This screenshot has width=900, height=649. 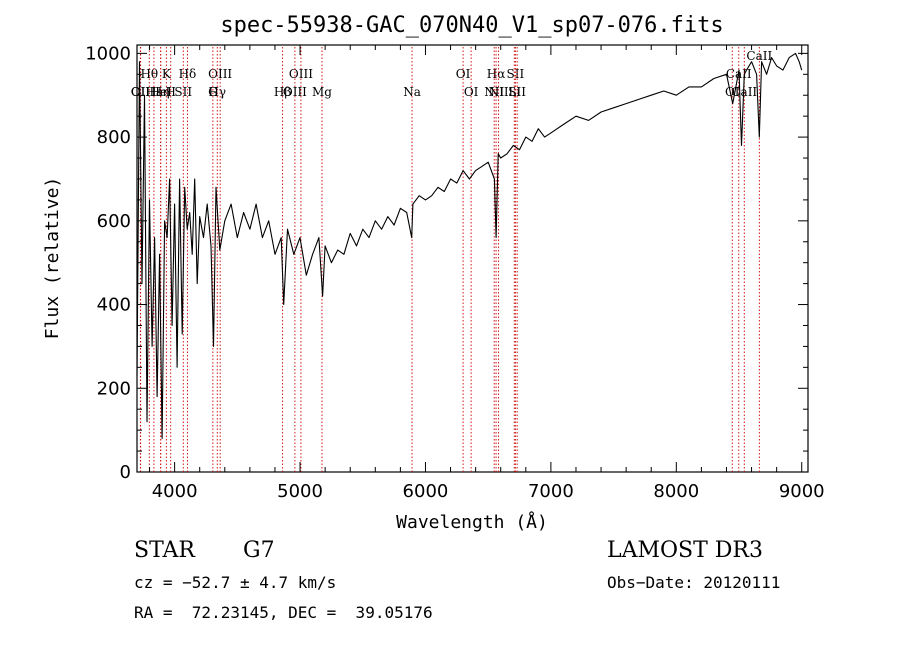 What do you see at coordinates (685, 550) in the screenshot?
I see `survey-label: LAMOST DR3` at bounding box center [685, 550].